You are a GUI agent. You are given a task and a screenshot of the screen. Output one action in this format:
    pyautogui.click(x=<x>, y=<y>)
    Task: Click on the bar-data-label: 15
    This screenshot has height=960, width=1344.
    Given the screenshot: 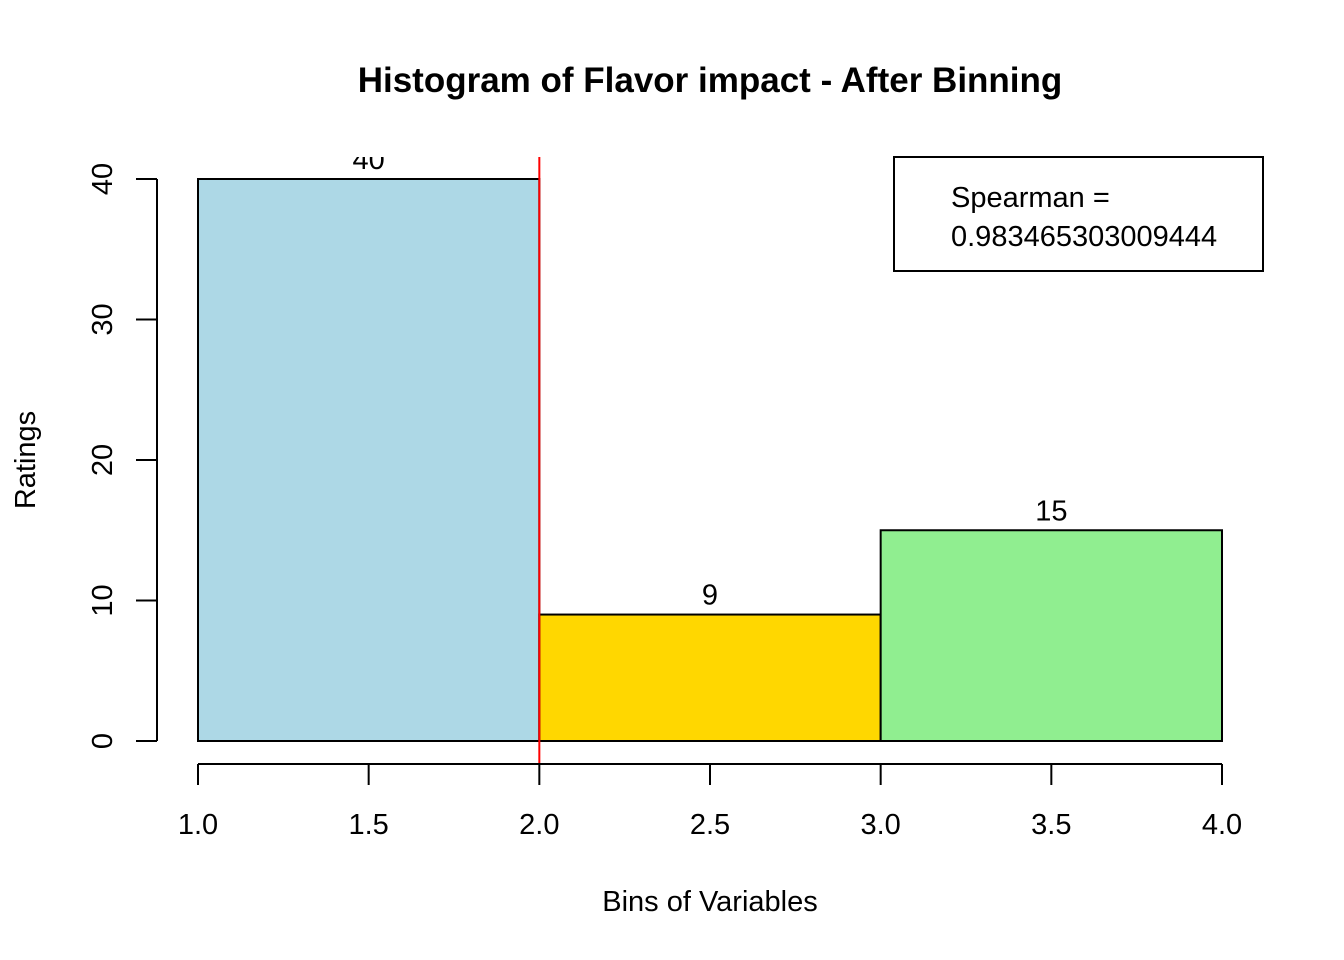 What is the action you would take?
    pyautogui.click(x=1051, y=511)
    